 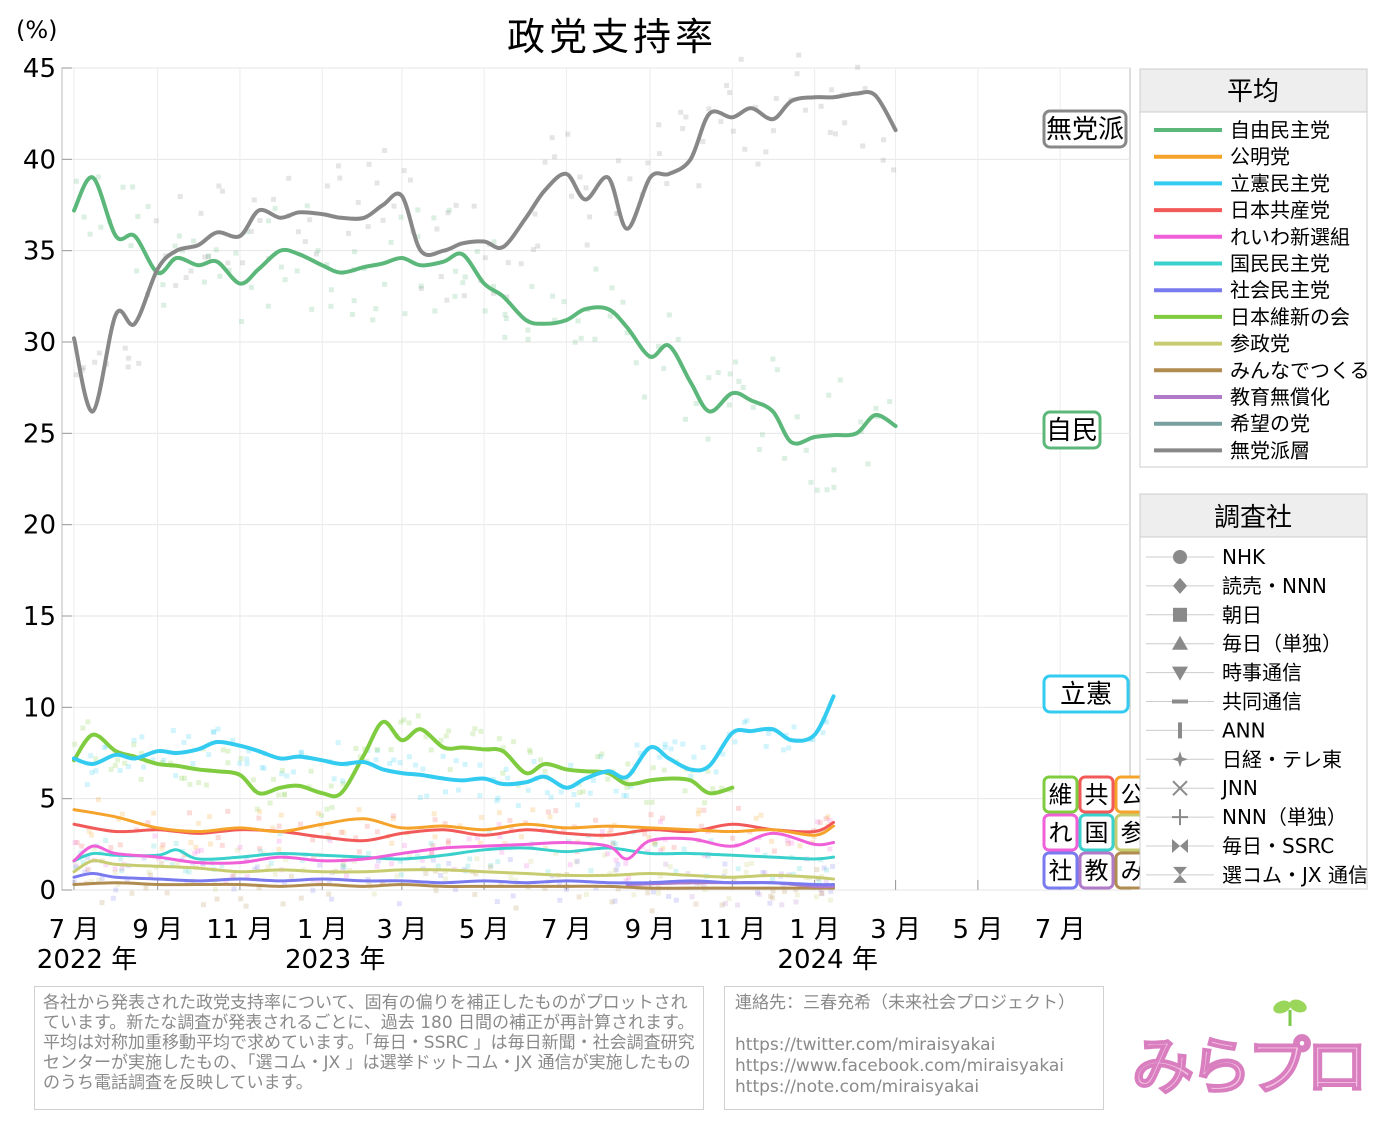 What do you see at coordinates (1086, 694) in the screenshot?
I see `party-badge` at bounding box center [1086, 694].